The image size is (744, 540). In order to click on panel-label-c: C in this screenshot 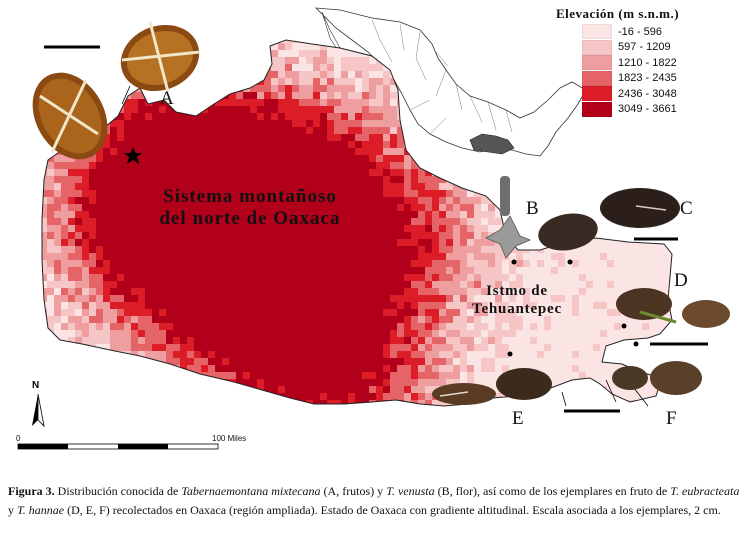, I will do `click(686, 208)`.